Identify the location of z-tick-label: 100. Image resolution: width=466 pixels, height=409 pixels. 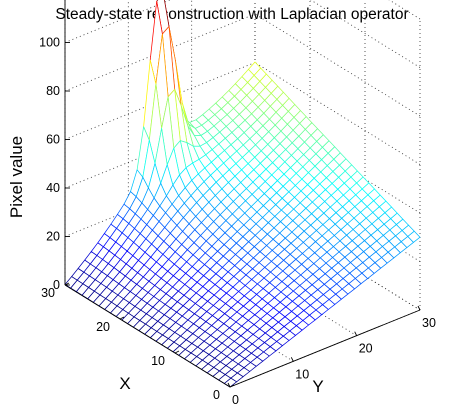
(49, 43).